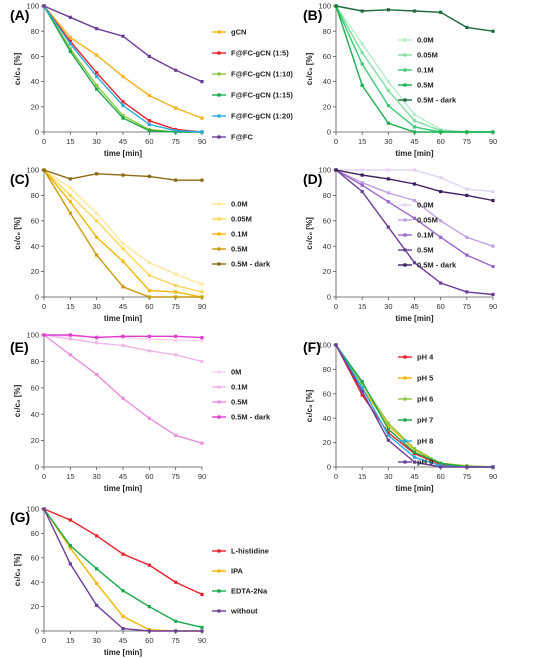 The height and width of the screenshot is (658, 550). I want to click on legend-label: pH 7, so click(425, 420).